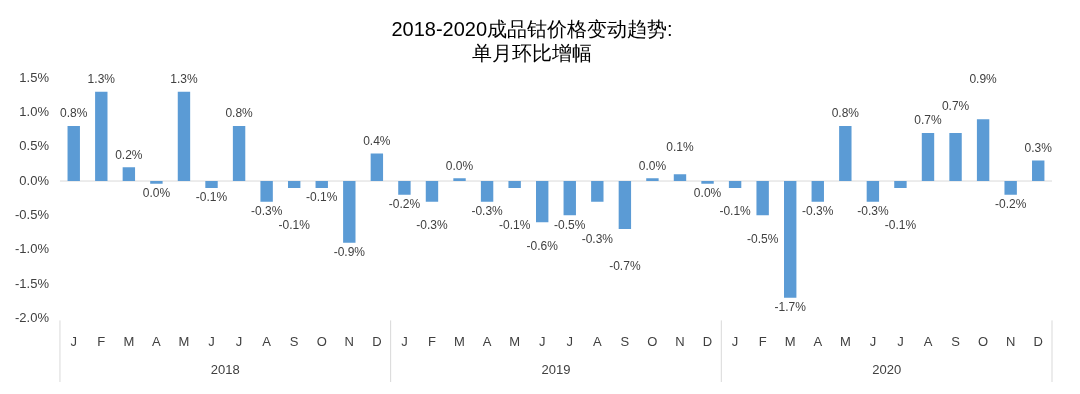 The height and width of the screenshot is (394, 1080). Describe the element at coordinates (32, 317) in the screenshot. I see `y-tick-label: -2.0%` at that location.